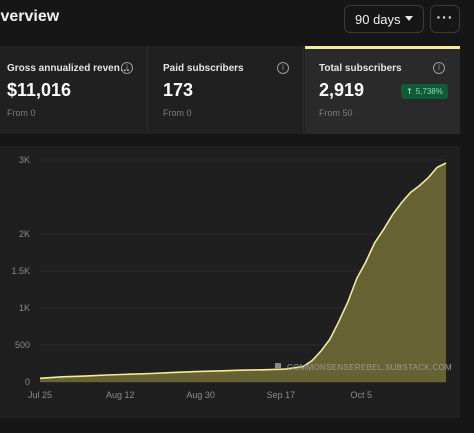 The height and width of the screenshot is (433, 474). What do you see at coordinates (22, 345) in the screenshot?
I see `y-tick-label: 500` at bounding box center [22, 345].